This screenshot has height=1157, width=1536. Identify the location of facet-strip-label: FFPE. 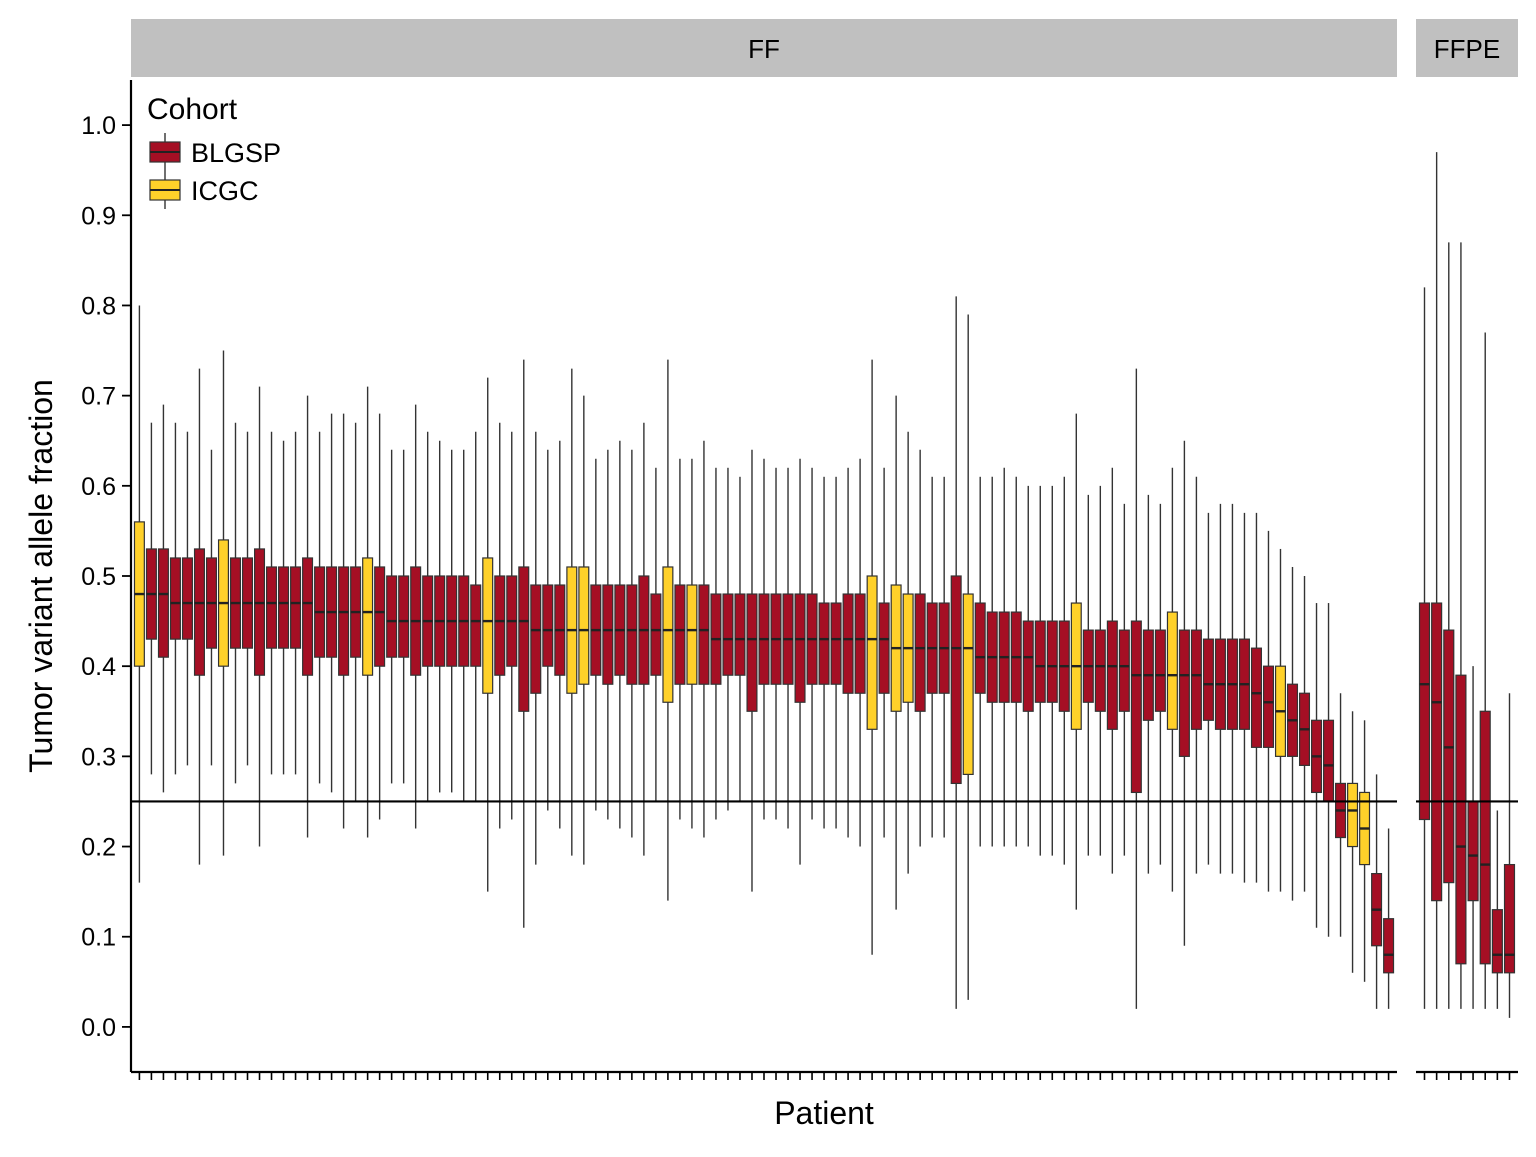
(1467, 49).